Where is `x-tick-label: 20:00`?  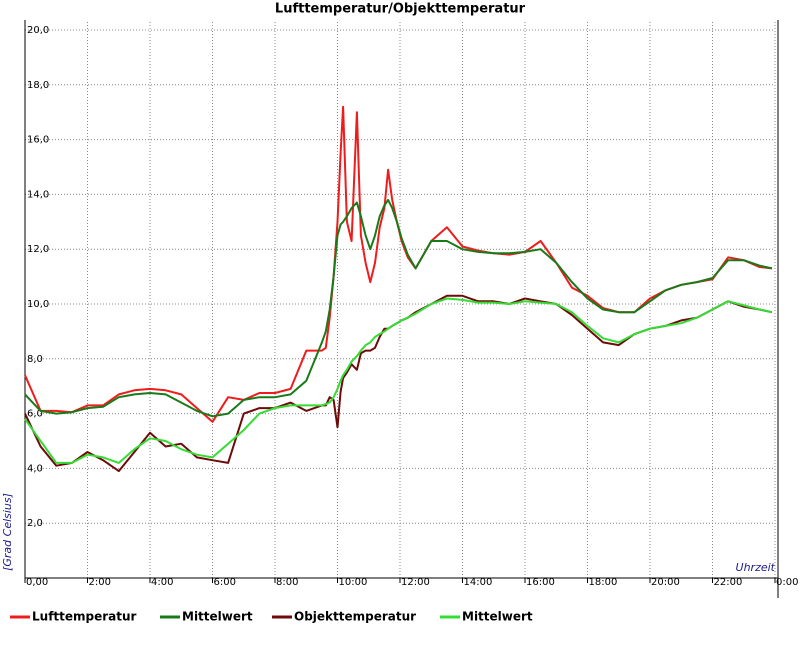 x-tick-label: 20:00 is located at coordinates (665, 582).